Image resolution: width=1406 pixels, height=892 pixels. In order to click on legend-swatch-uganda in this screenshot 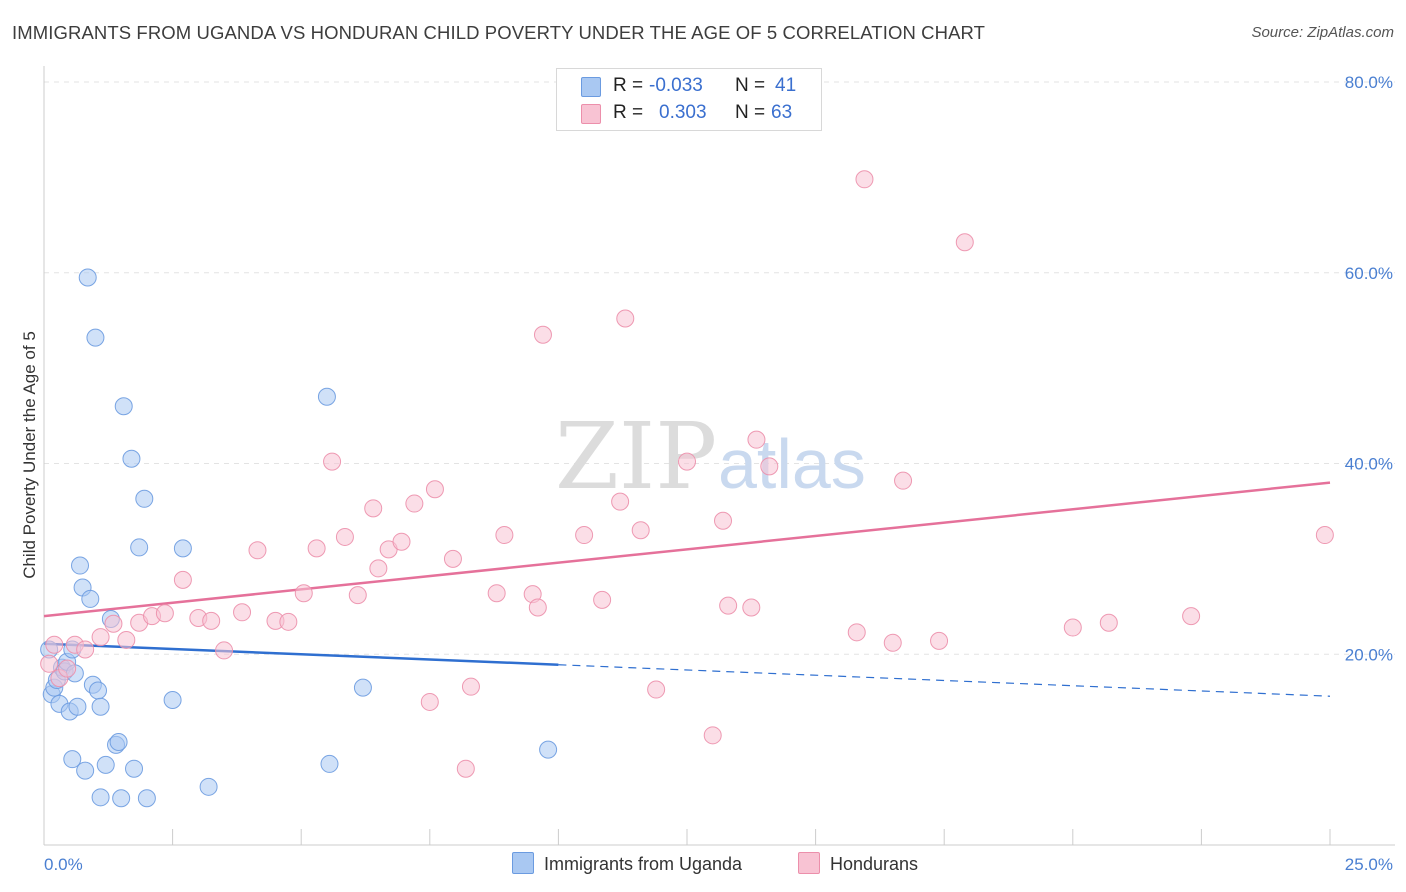, I will do `click(591, 87)`.